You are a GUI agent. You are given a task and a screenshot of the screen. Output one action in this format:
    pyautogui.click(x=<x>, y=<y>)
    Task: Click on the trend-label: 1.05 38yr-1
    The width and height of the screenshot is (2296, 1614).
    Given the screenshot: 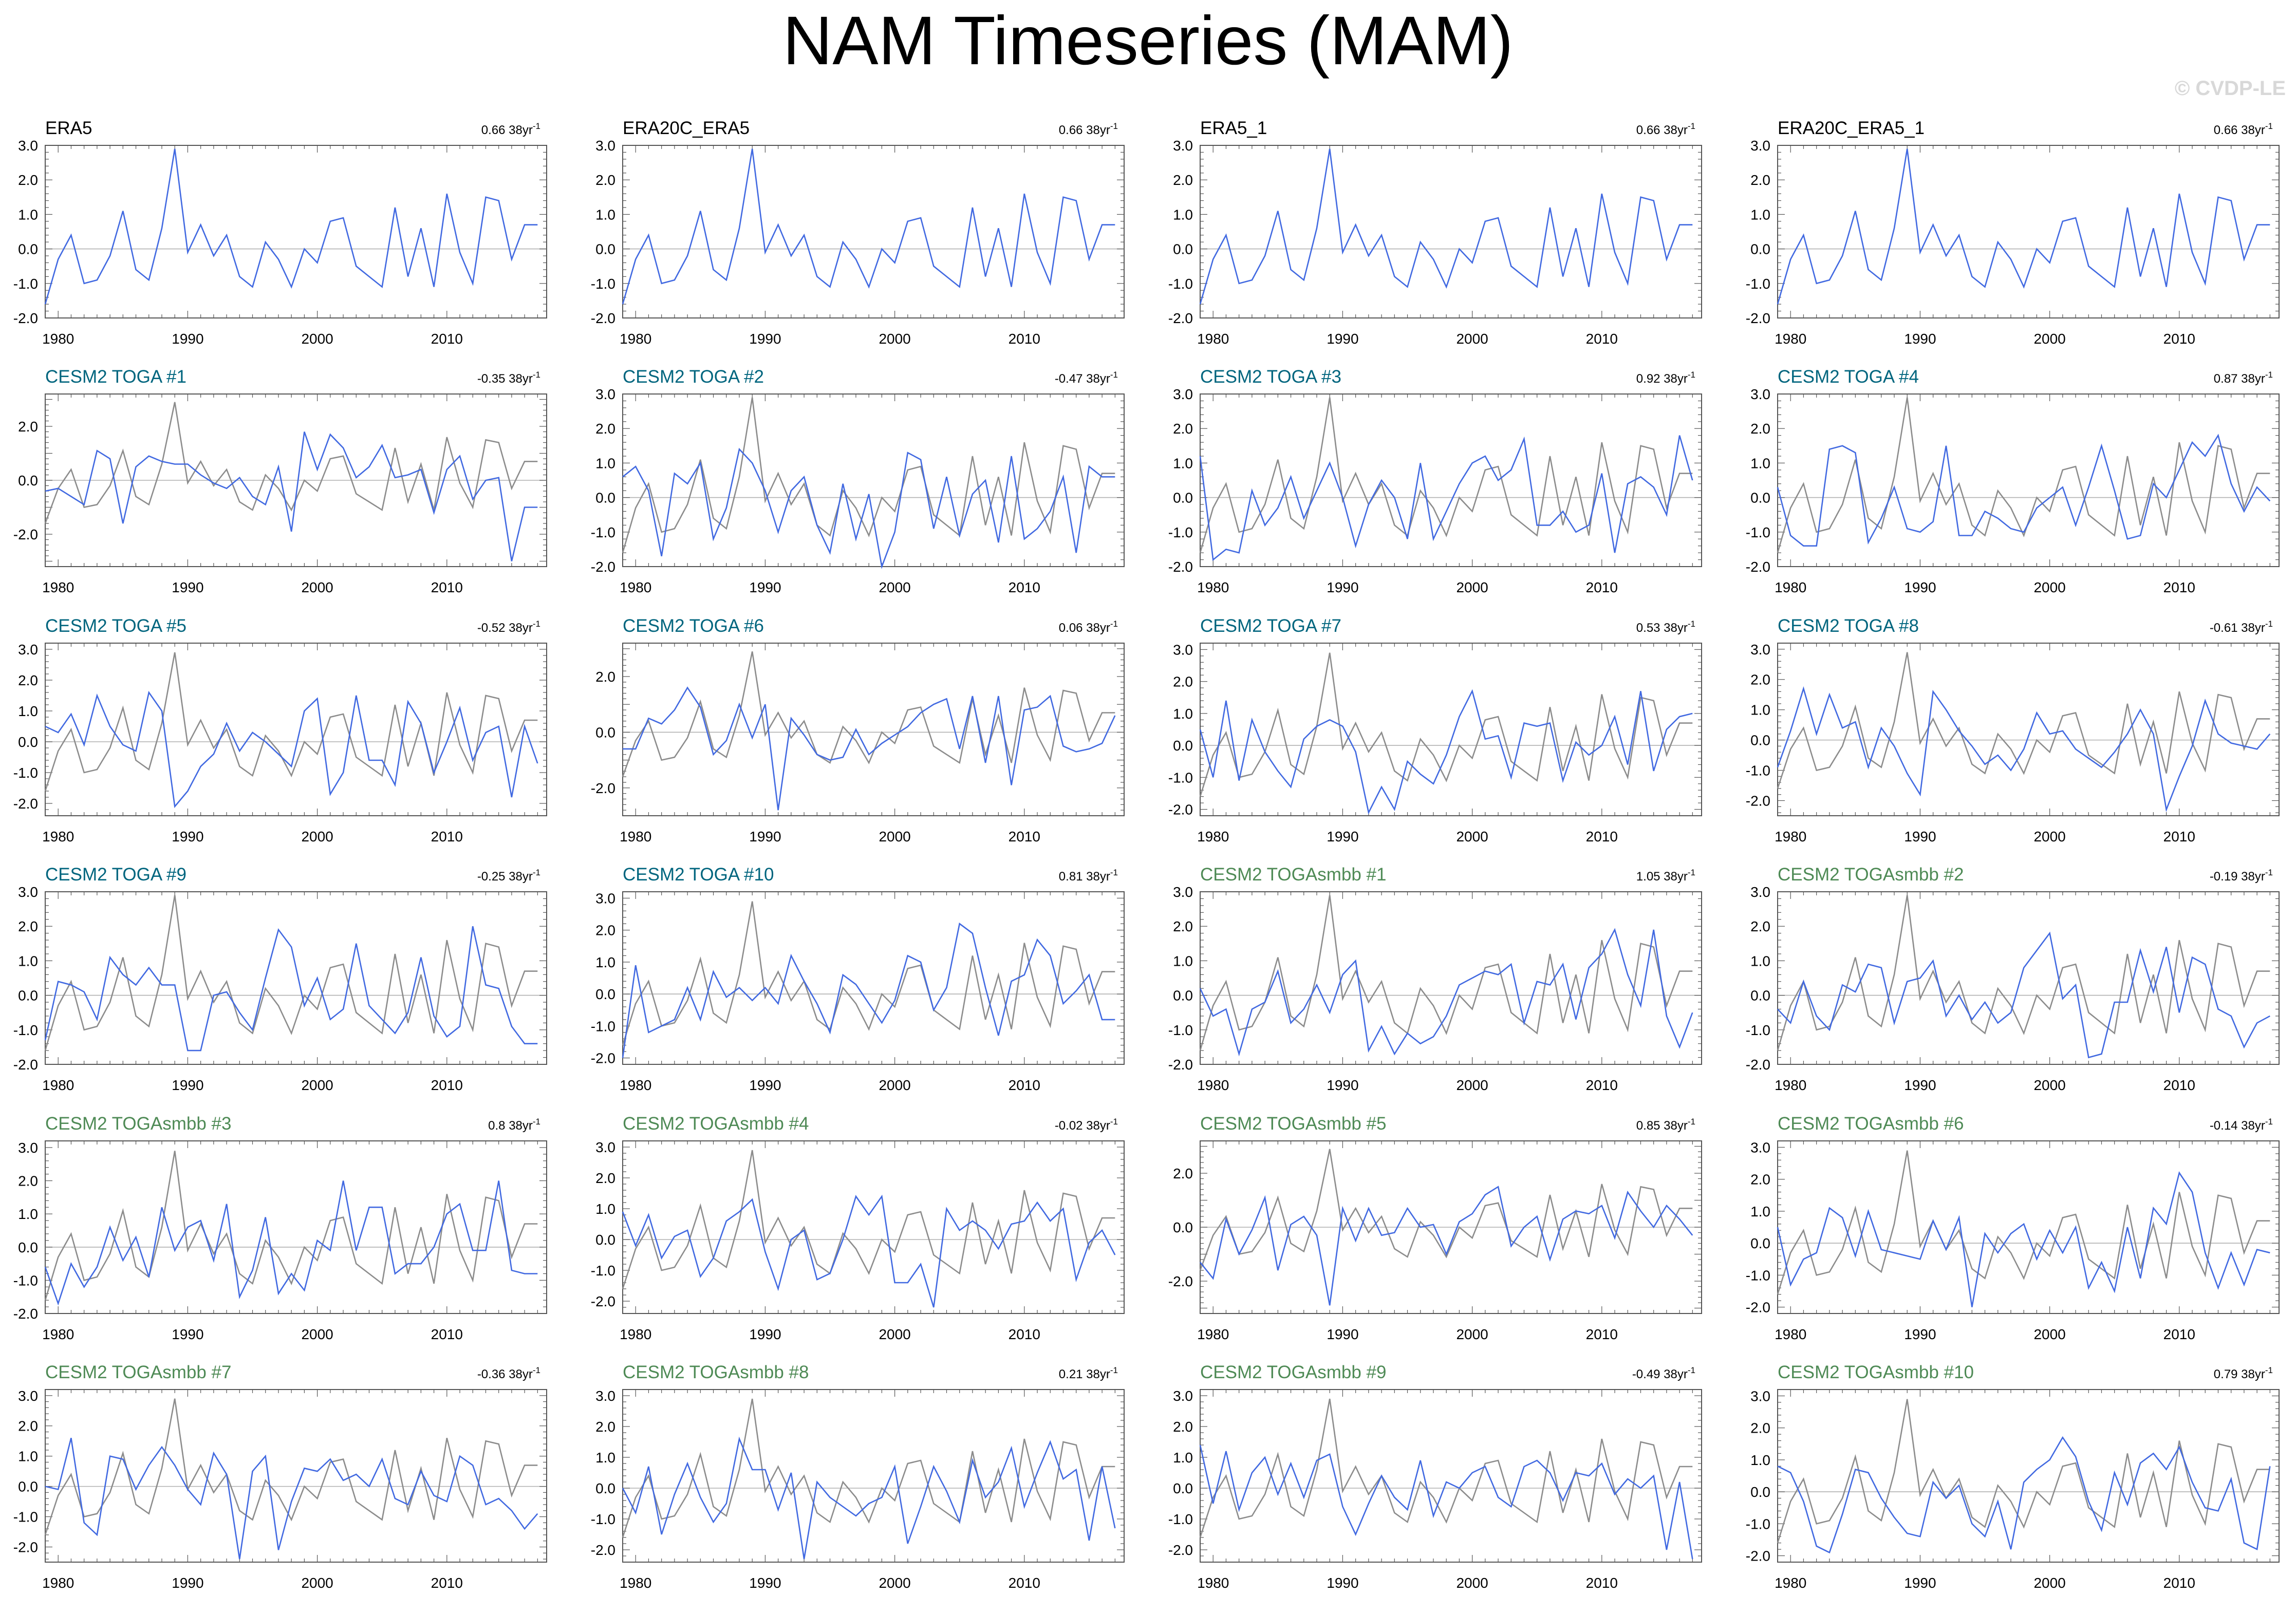 What is the action you would take?
    pyautogui.click(x=1666, y=876)
    